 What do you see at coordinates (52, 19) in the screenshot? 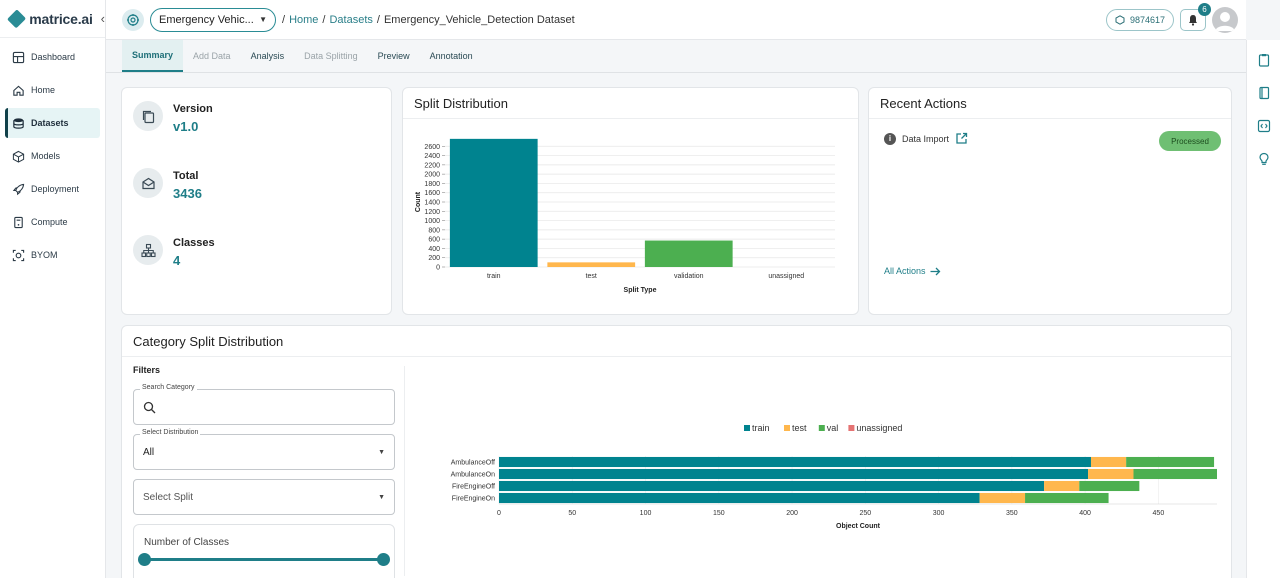
I see `brand: matrice.ai ‹` at bounding box center [52, 19].